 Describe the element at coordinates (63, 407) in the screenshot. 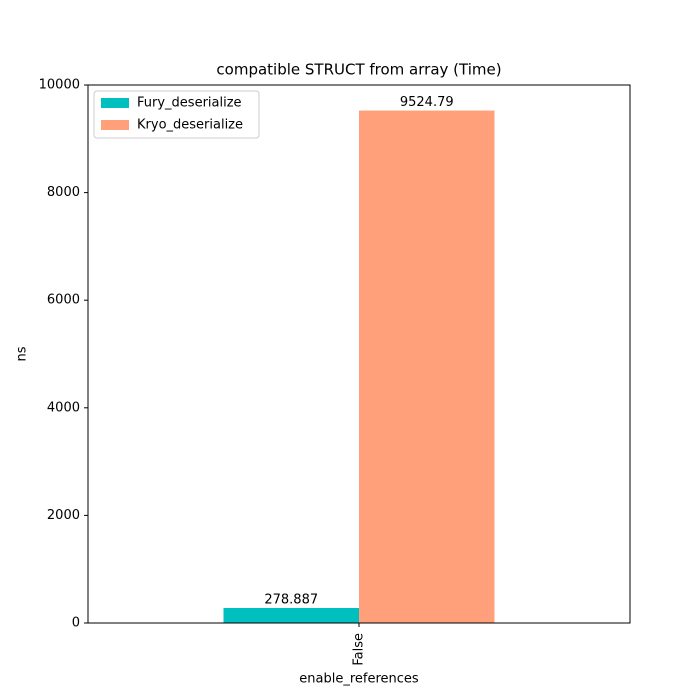

I see `y-tick-label: 4000` at that location.